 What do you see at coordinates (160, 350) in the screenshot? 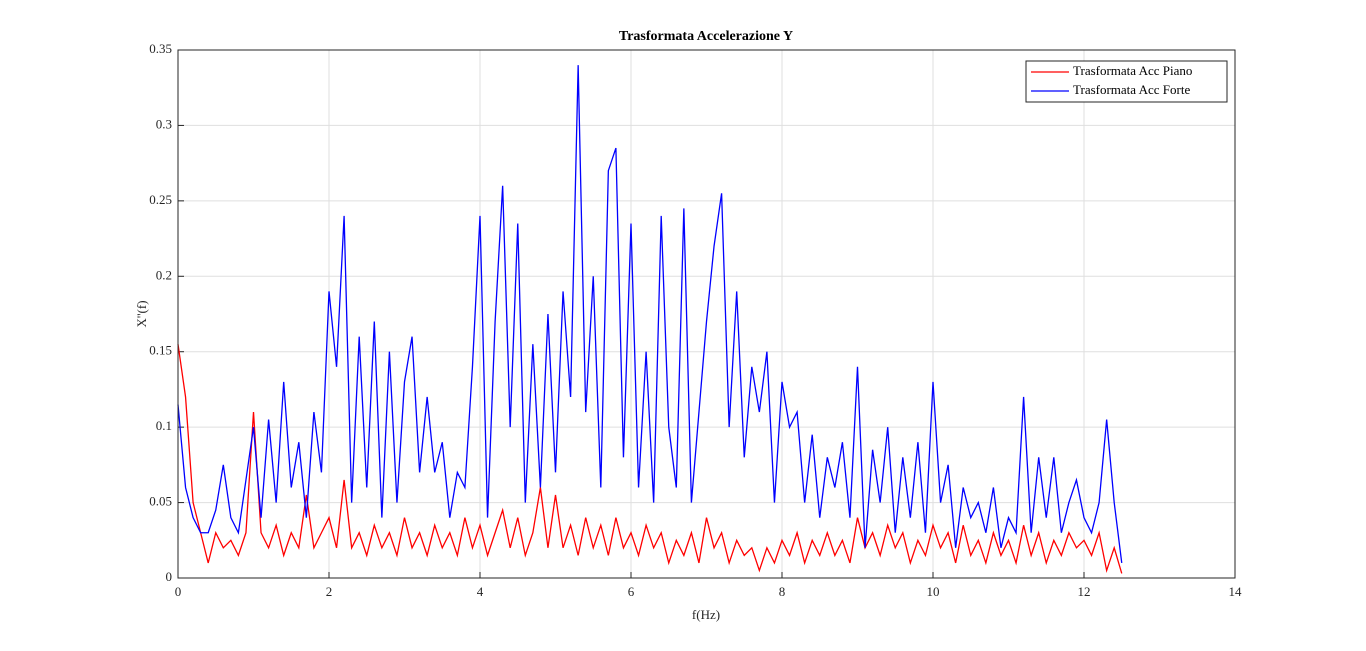
I see `y-tick-label: 0.15` at bounding box center [160, 350].